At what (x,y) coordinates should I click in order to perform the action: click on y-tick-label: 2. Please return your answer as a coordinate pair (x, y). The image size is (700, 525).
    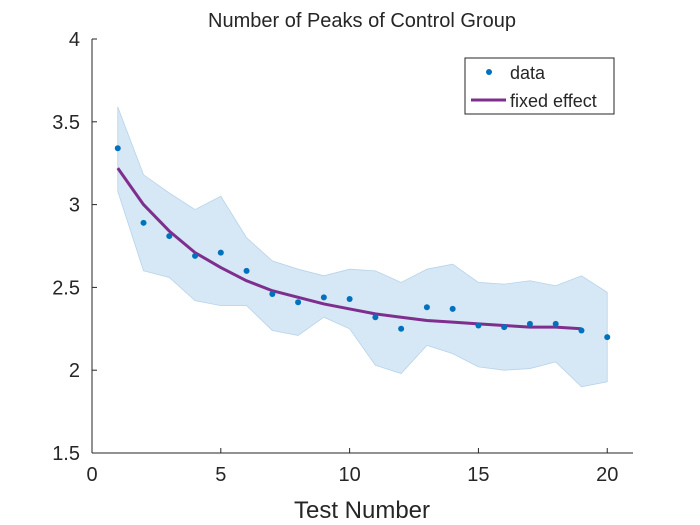
    Looking at the image, I should click on (74, 371).